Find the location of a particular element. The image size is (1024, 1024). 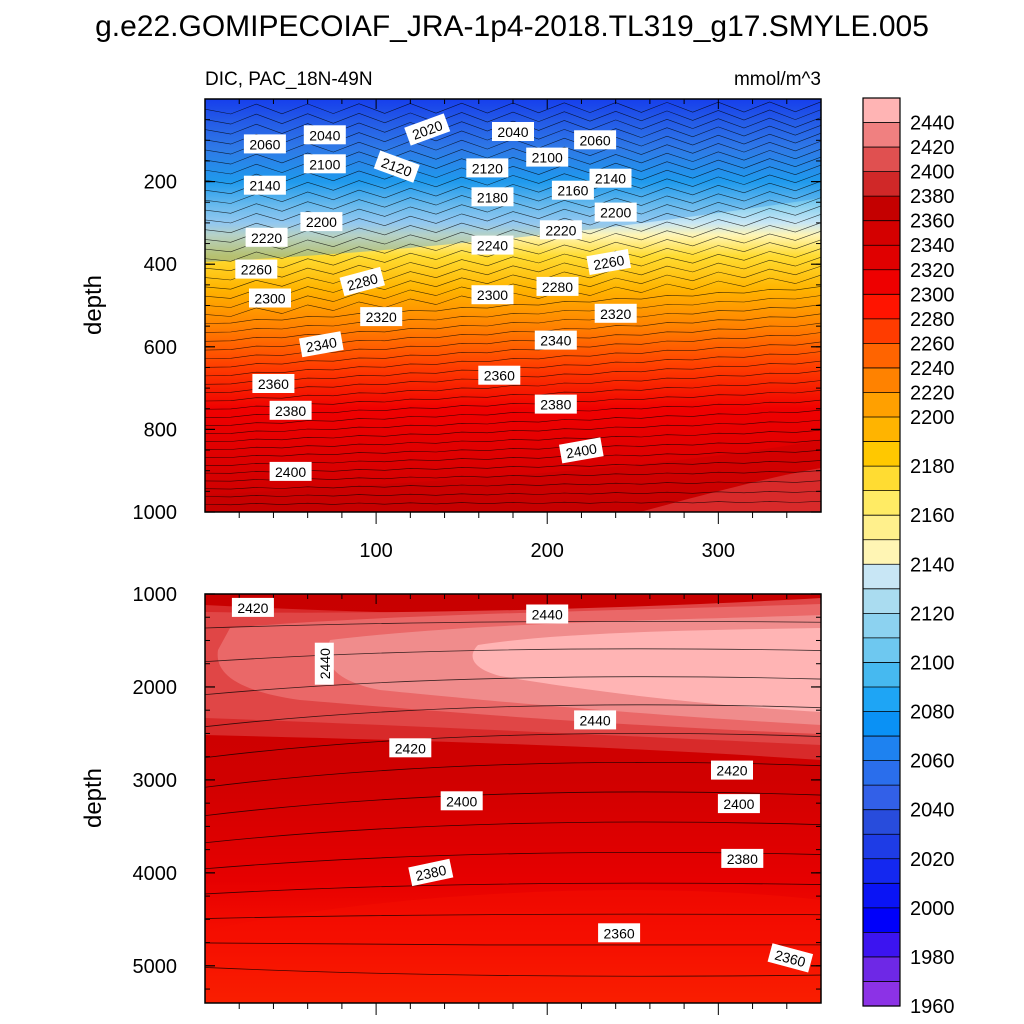

contour-label: 2200 is located at coordinates (615, 212).